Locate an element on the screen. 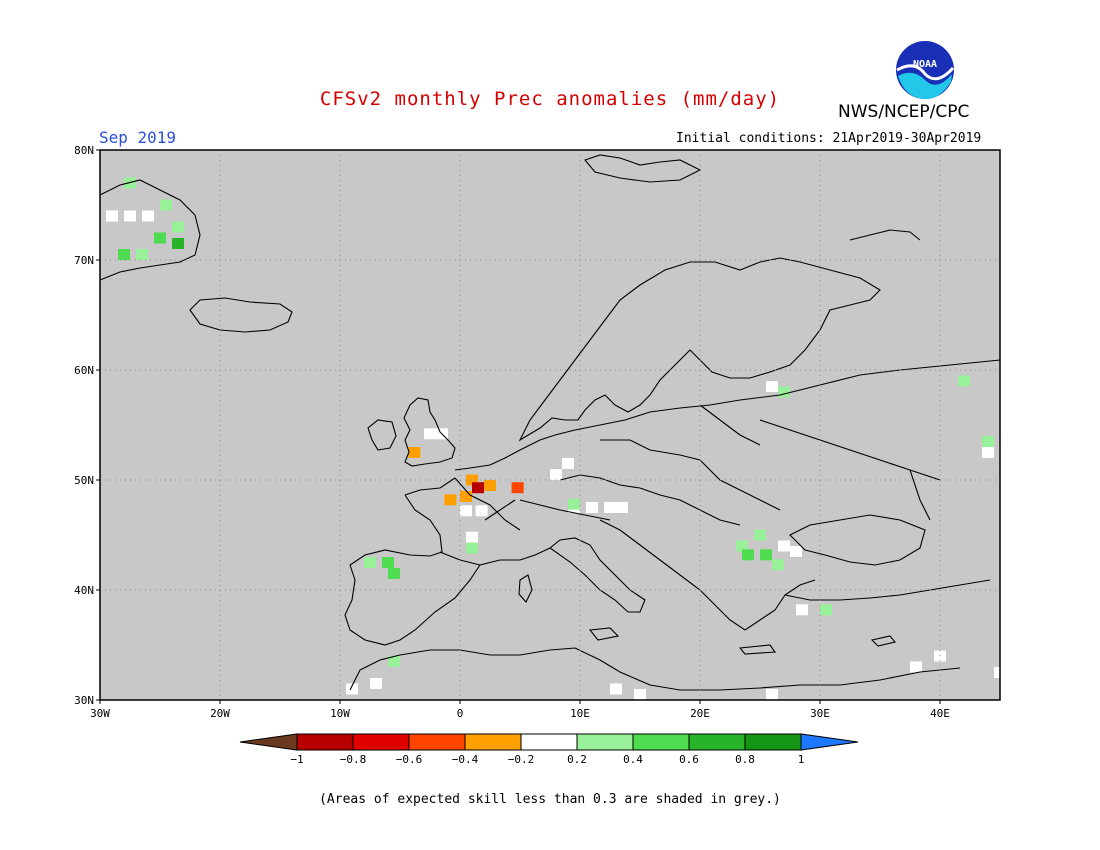 The width and height of the screenshot is (1100, 850). forecast-month: Sep 2019 is located at coordinates (138, 137).